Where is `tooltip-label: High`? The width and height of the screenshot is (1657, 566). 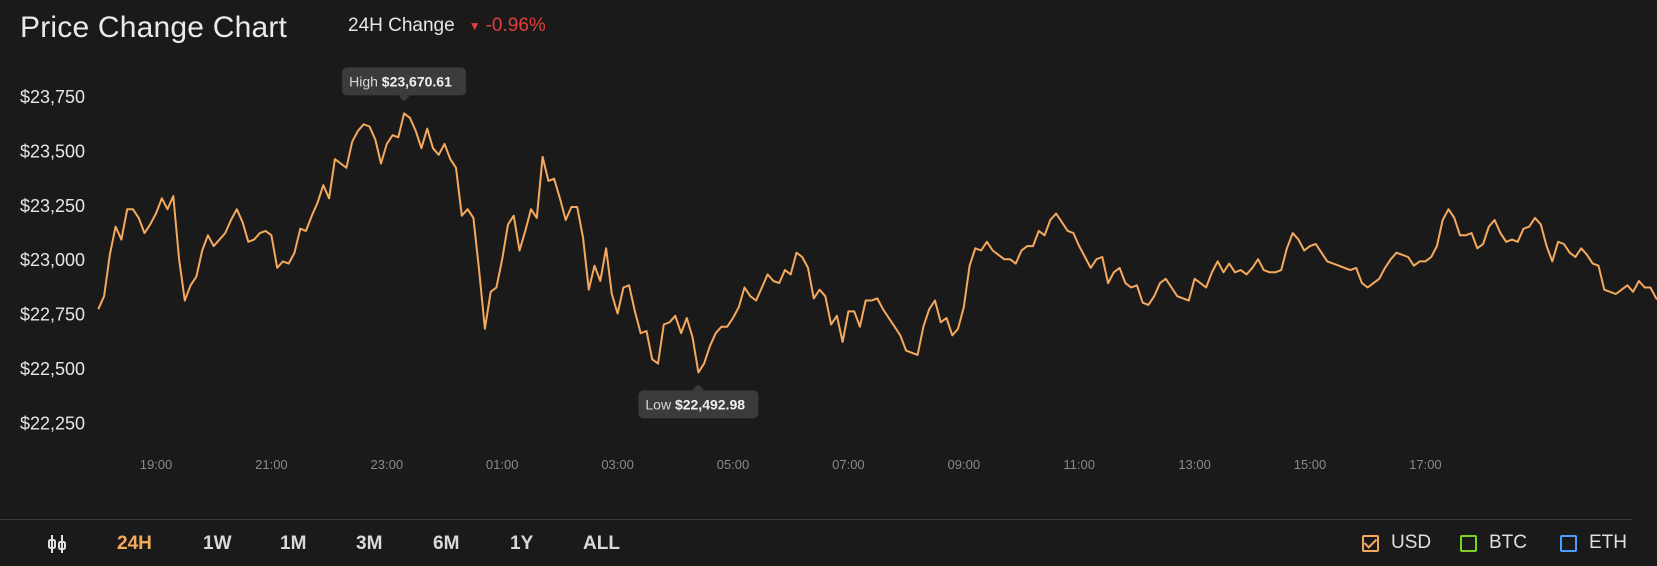 tooltip-label: High is located at coordinates (365, 81).